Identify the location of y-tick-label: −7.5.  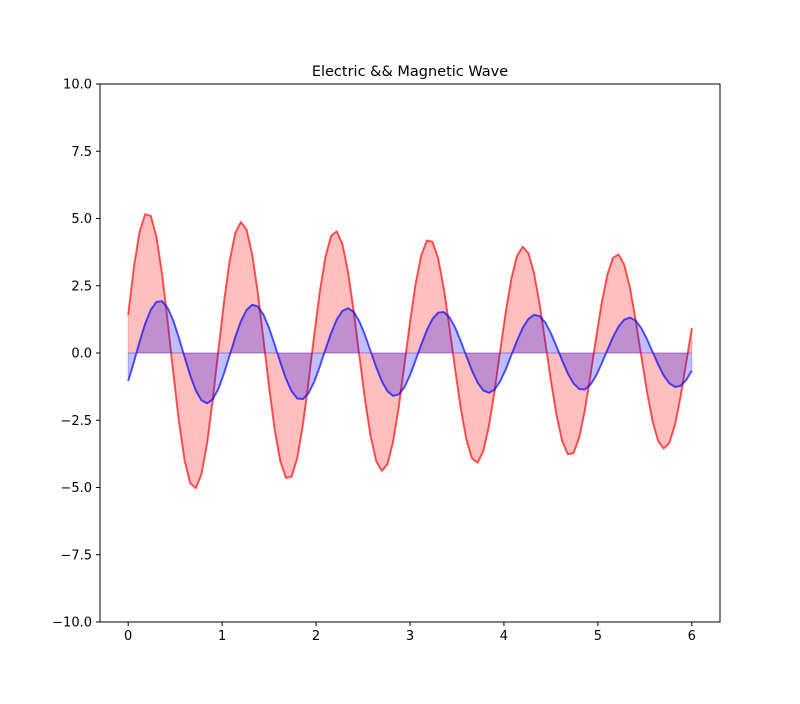
(76, 555).